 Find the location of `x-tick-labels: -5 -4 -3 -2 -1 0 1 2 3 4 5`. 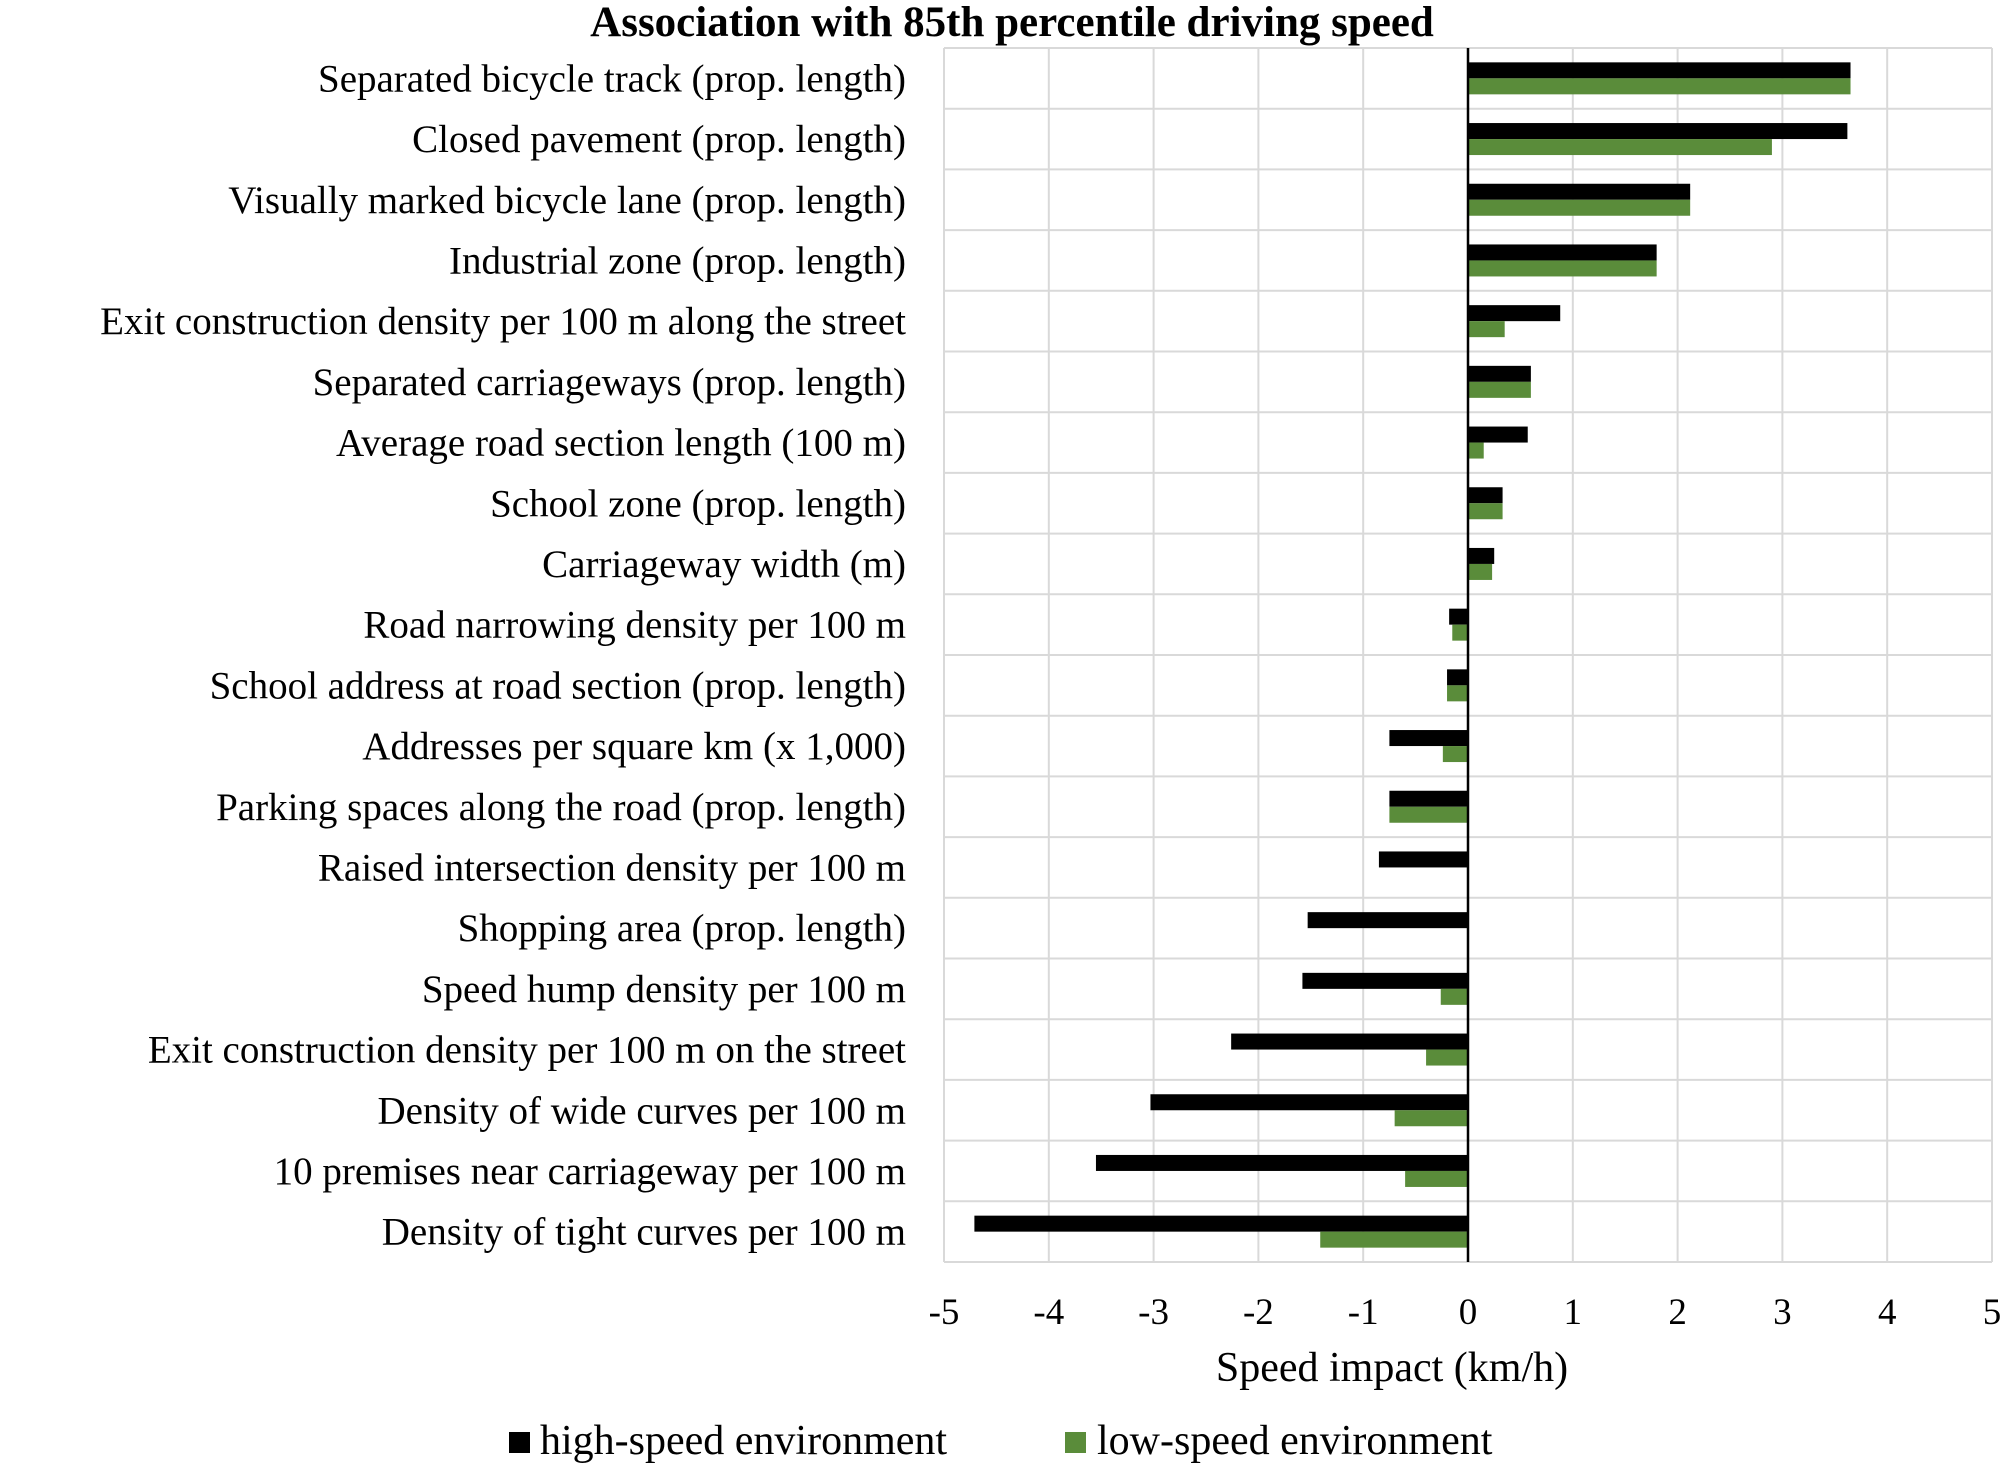

x-tick-labels: -5 -4 -3 -2 -1 0 1 2 3 4 5 is located at coordinates (1465, 1312).